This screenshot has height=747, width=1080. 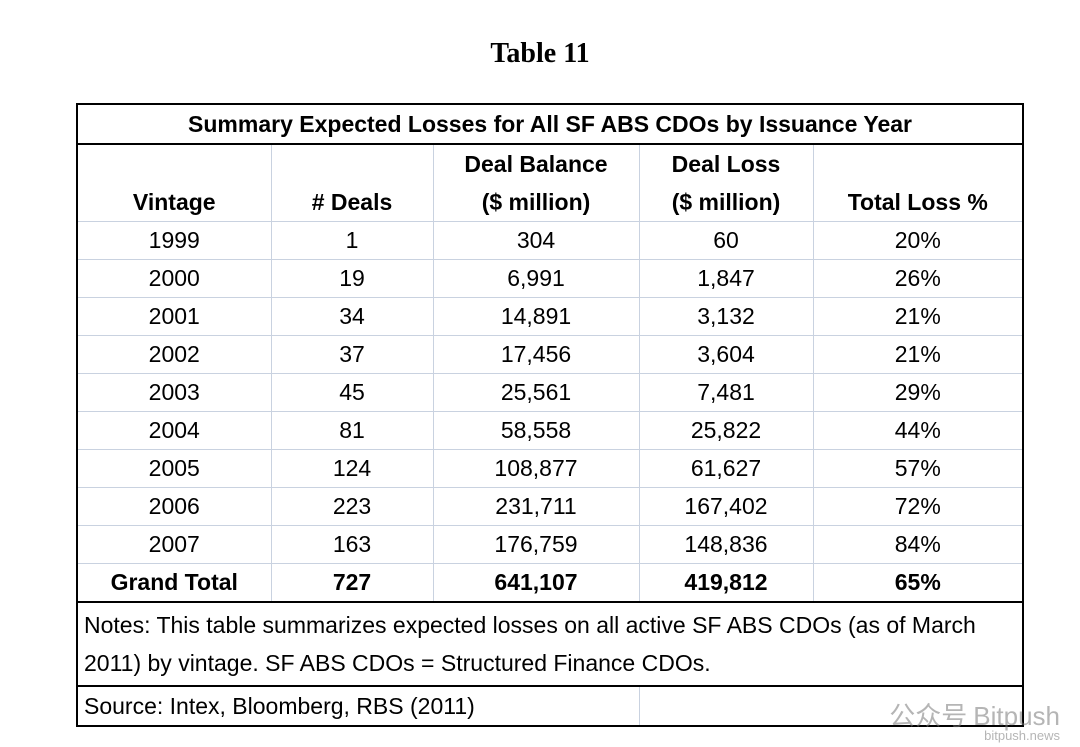 What do you see at coordinates (352, 583) in the screenshot?
I see `total-cell: 727` at bounding box center [352, 583].